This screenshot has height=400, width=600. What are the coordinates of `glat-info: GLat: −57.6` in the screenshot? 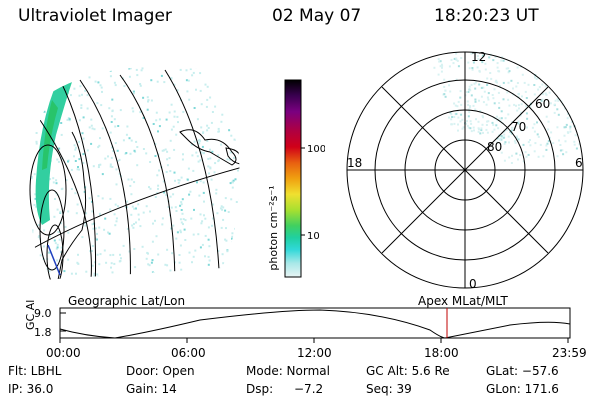 It's located at (522, 371).